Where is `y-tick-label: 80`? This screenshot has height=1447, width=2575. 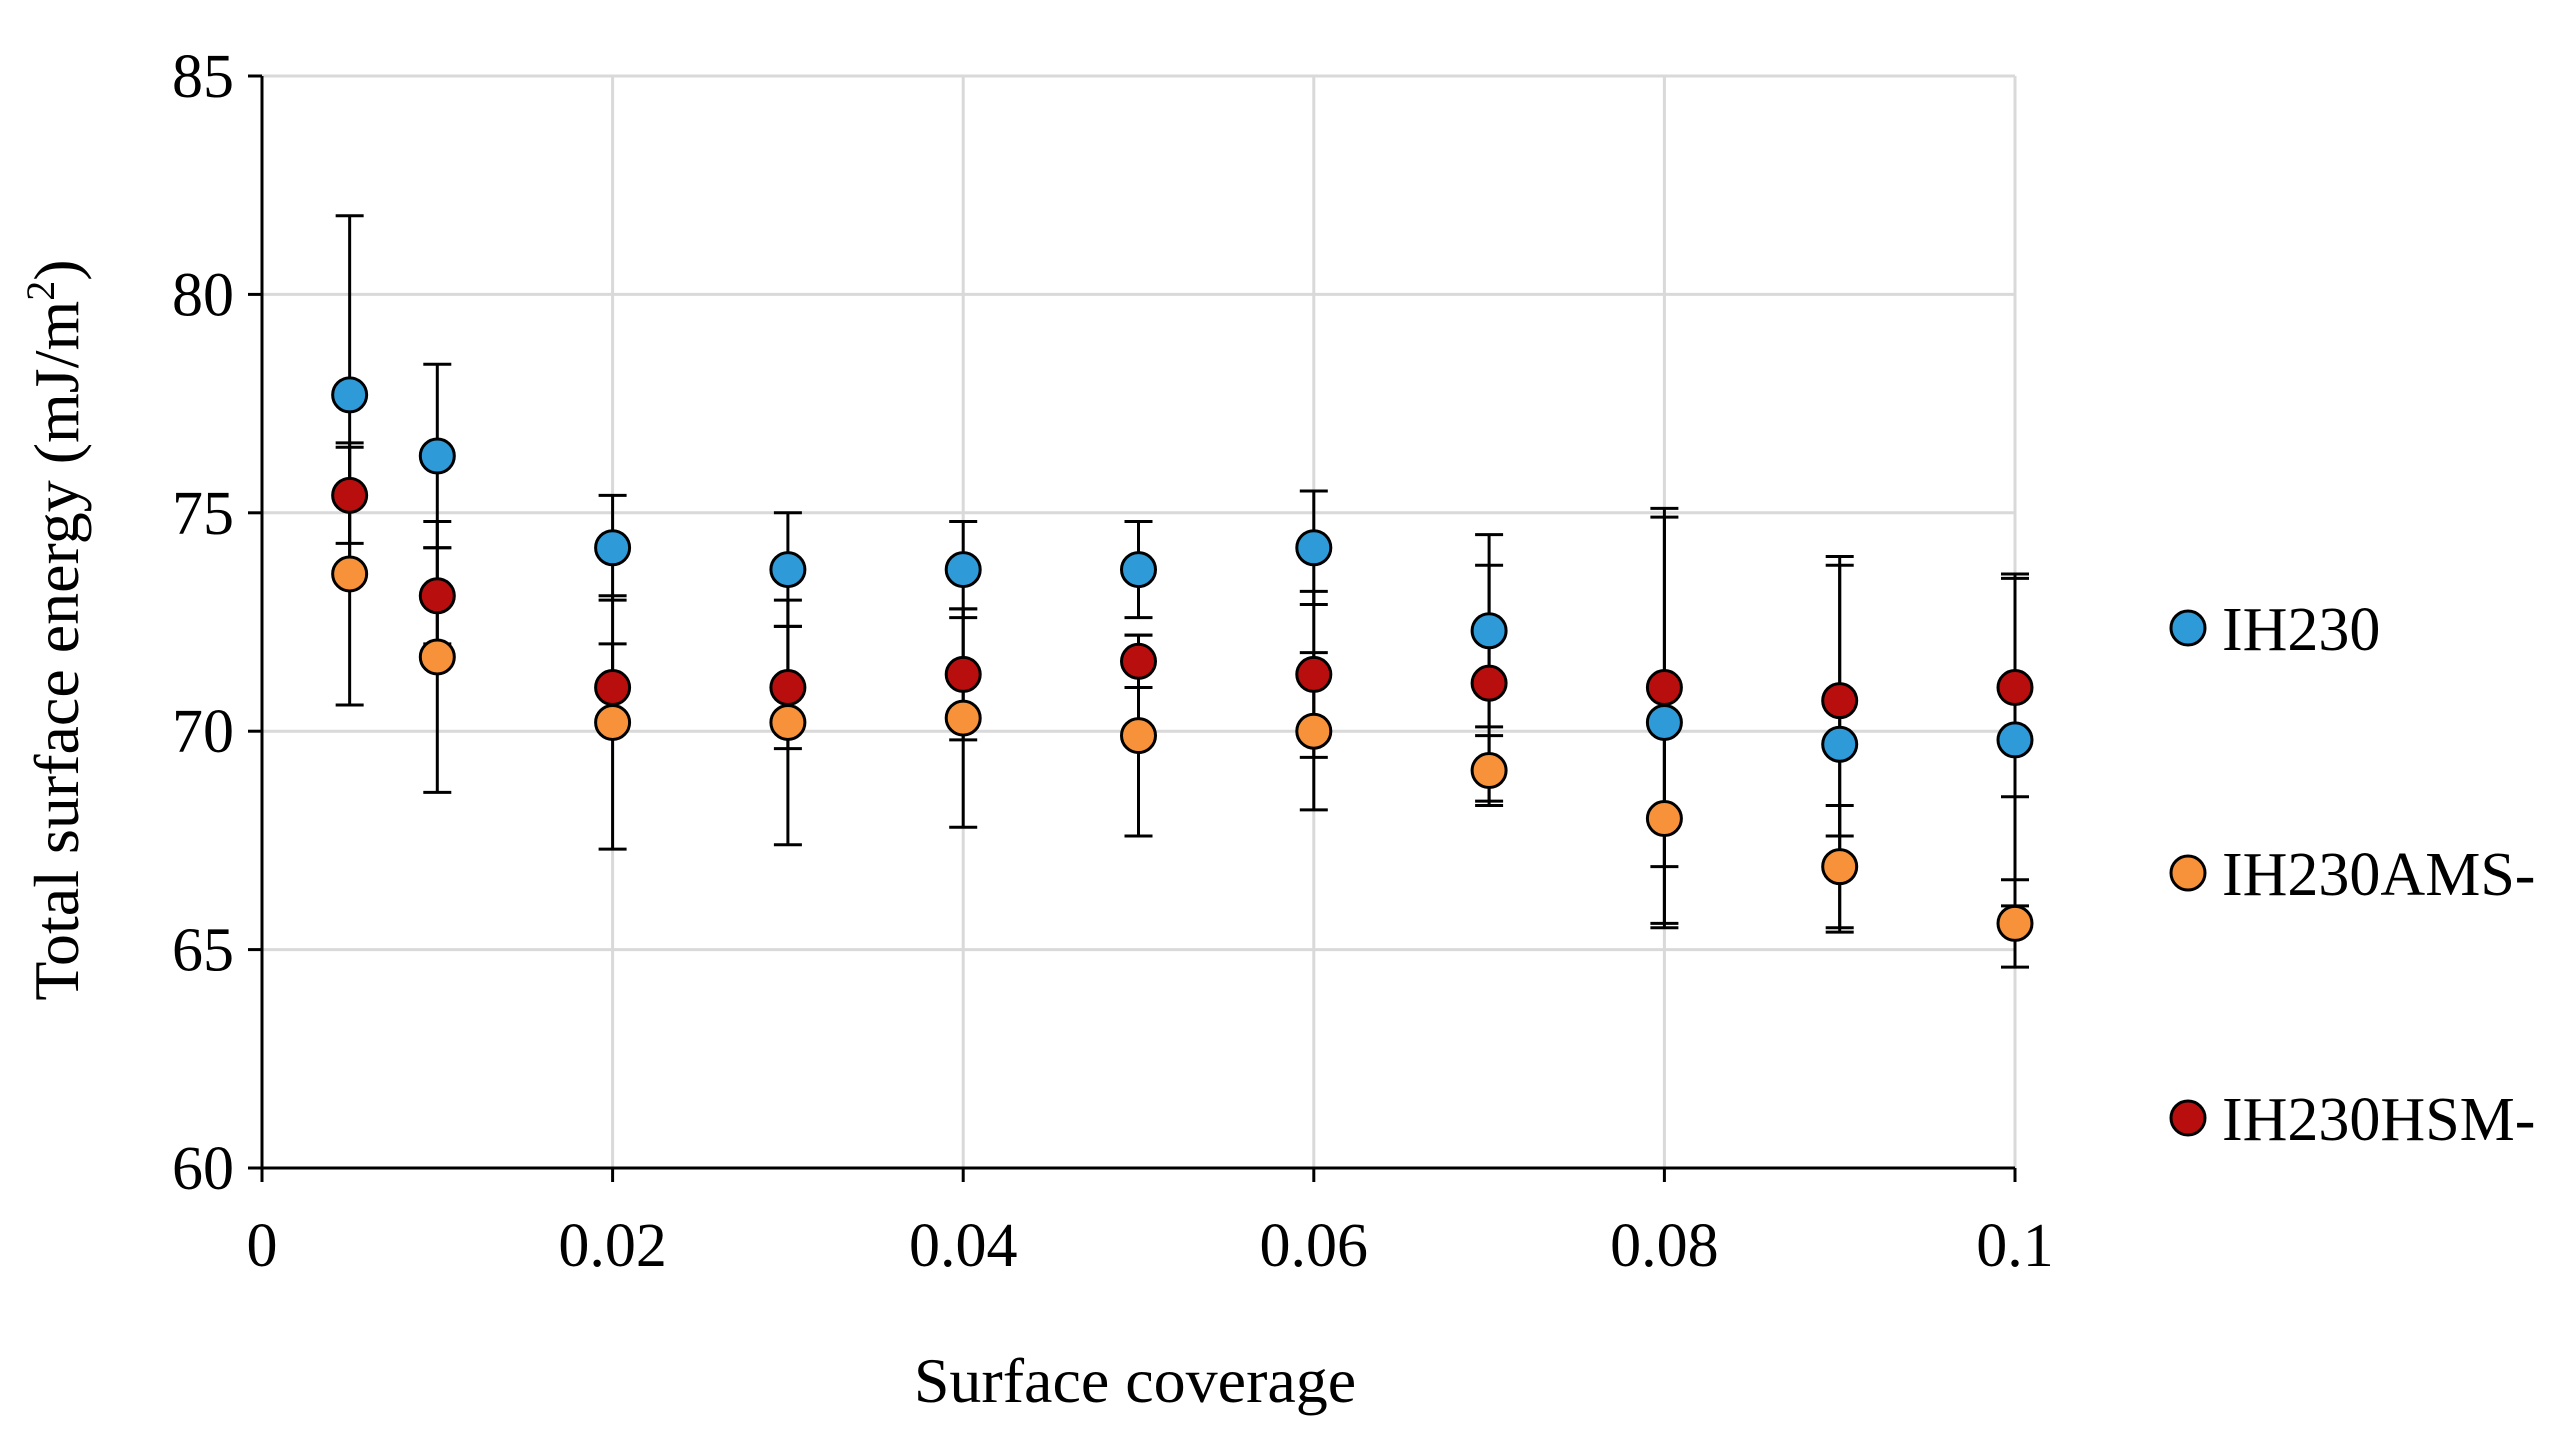 y-tick-label: 80 is located at coordinates (203, 295).